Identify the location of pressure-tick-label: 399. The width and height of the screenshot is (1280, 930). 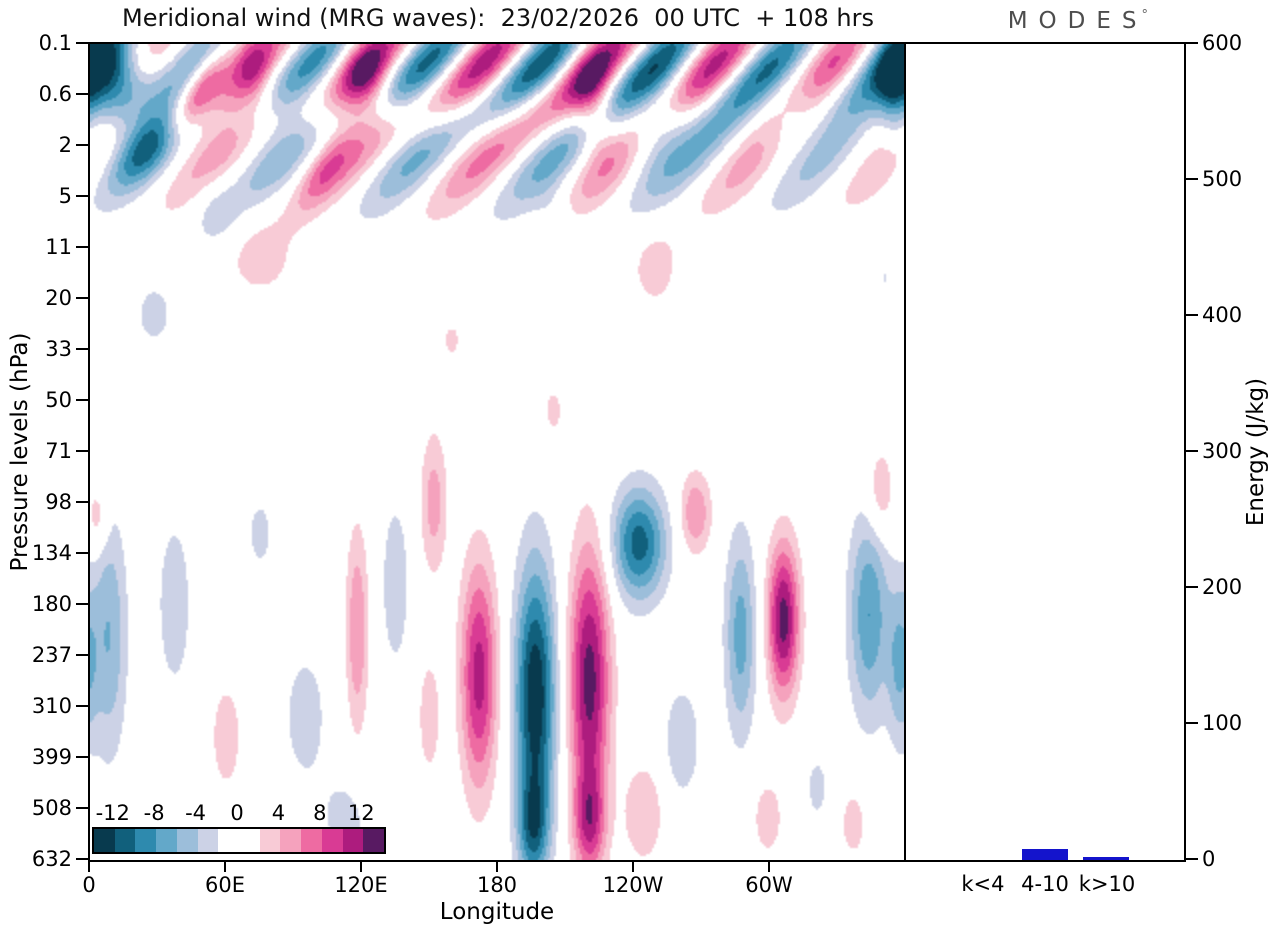
(51, 757).